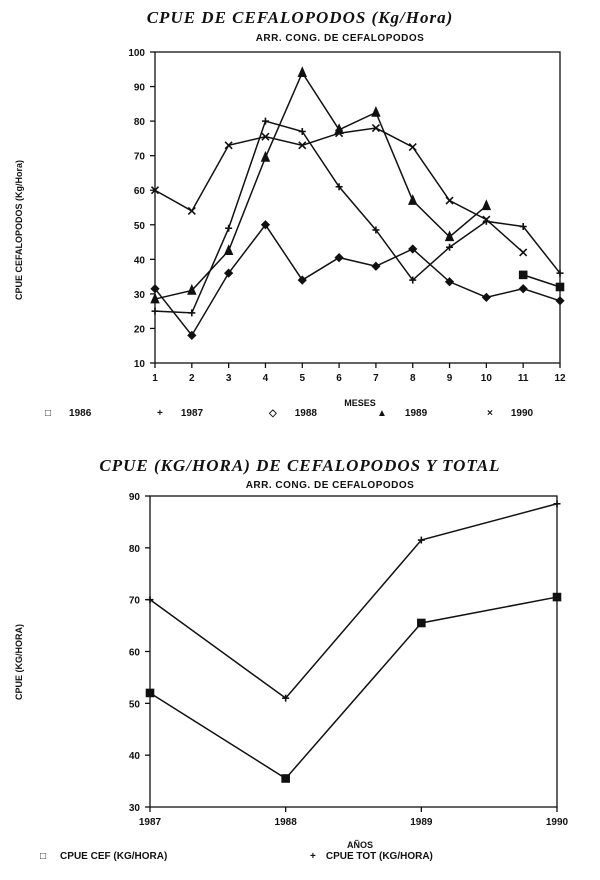  Describe the element at coordinates (175, 856) in the screenshot. I see `legend-item-cpue-cef: □ CPUE CEF (KG/HORA)` at that location.